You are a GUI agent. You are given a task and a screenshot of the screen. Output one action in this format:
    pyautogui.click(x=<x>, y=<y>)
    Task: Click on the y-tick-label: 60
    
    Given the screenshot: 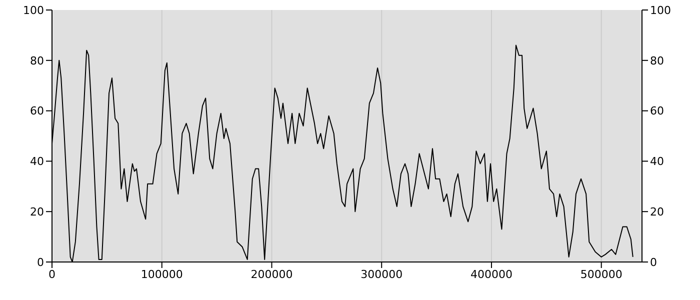 What is the action you would take?
    pyautogui.click(x=37, y=111)
    